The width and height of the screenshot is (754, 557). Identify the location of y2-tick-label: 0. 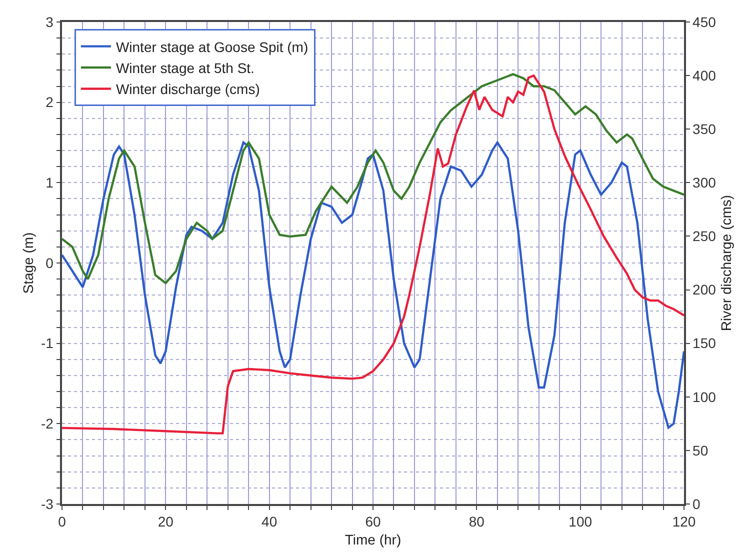
(696, 504).